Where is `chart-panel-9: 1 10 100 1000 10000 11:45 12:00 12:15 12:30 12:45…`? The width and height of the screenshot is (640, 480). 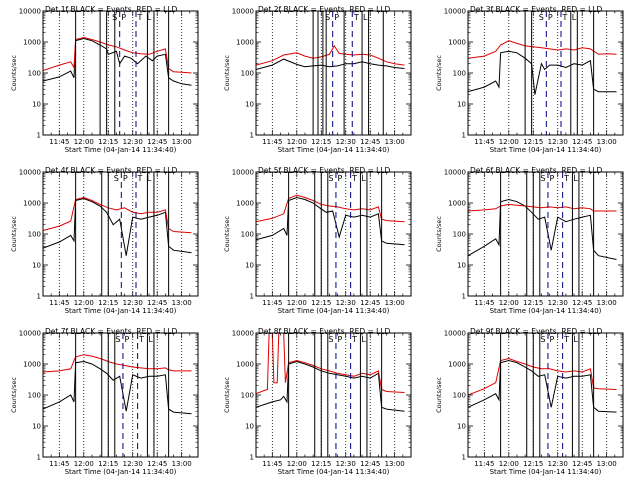 chart-panel-9: 1 10 100 1000 10000 11:45 12:00 12:15 12:30 12:45… is located at coordinates (529, 401).